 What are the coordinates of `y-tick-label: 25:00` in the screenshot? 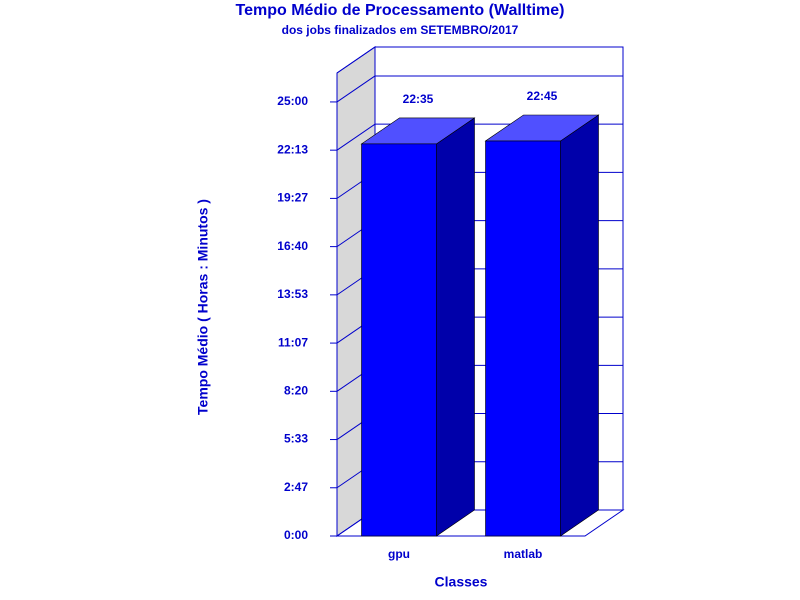 It's located at (292, 101).